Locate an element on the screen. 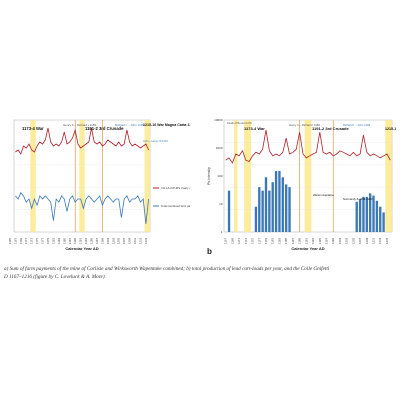 This screenshot has width=400, height=400. event-annotation: Normandy & 1194-1203 is located at coordinates (358, 199).